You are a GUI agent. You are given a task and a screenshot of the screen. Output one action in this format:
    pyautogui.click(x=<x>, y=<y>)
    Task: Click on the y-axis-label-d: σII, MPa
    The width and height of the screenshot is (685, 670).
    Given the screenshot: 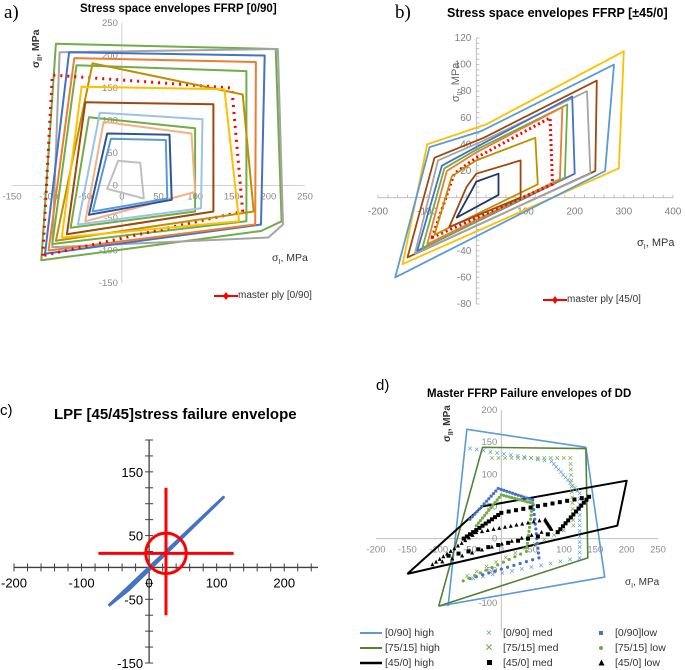 What is the action you would take?
    pyautogui.click(x=448, y=423)
    